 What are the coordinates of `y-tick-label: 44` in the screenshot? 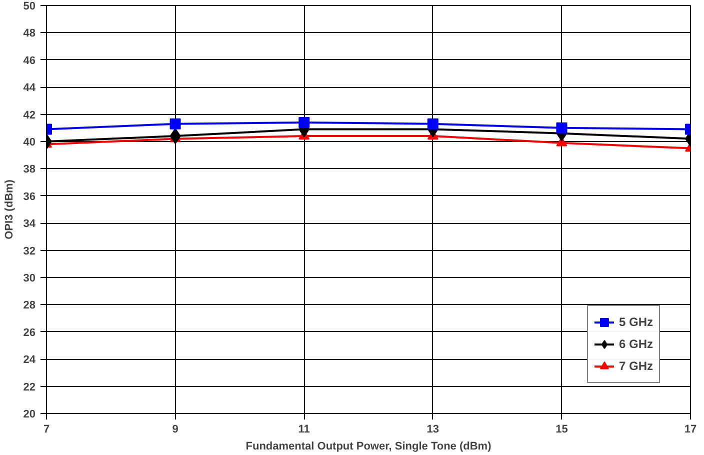 It's located at (29, 88).